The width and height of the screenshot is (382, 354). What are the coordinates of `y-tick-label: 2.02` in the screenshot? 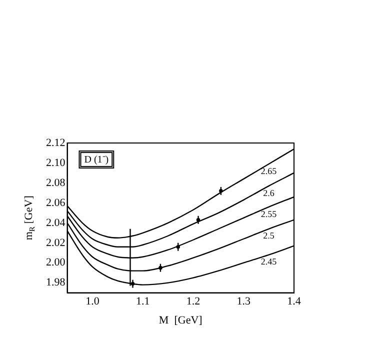 It's located at (56, 242).